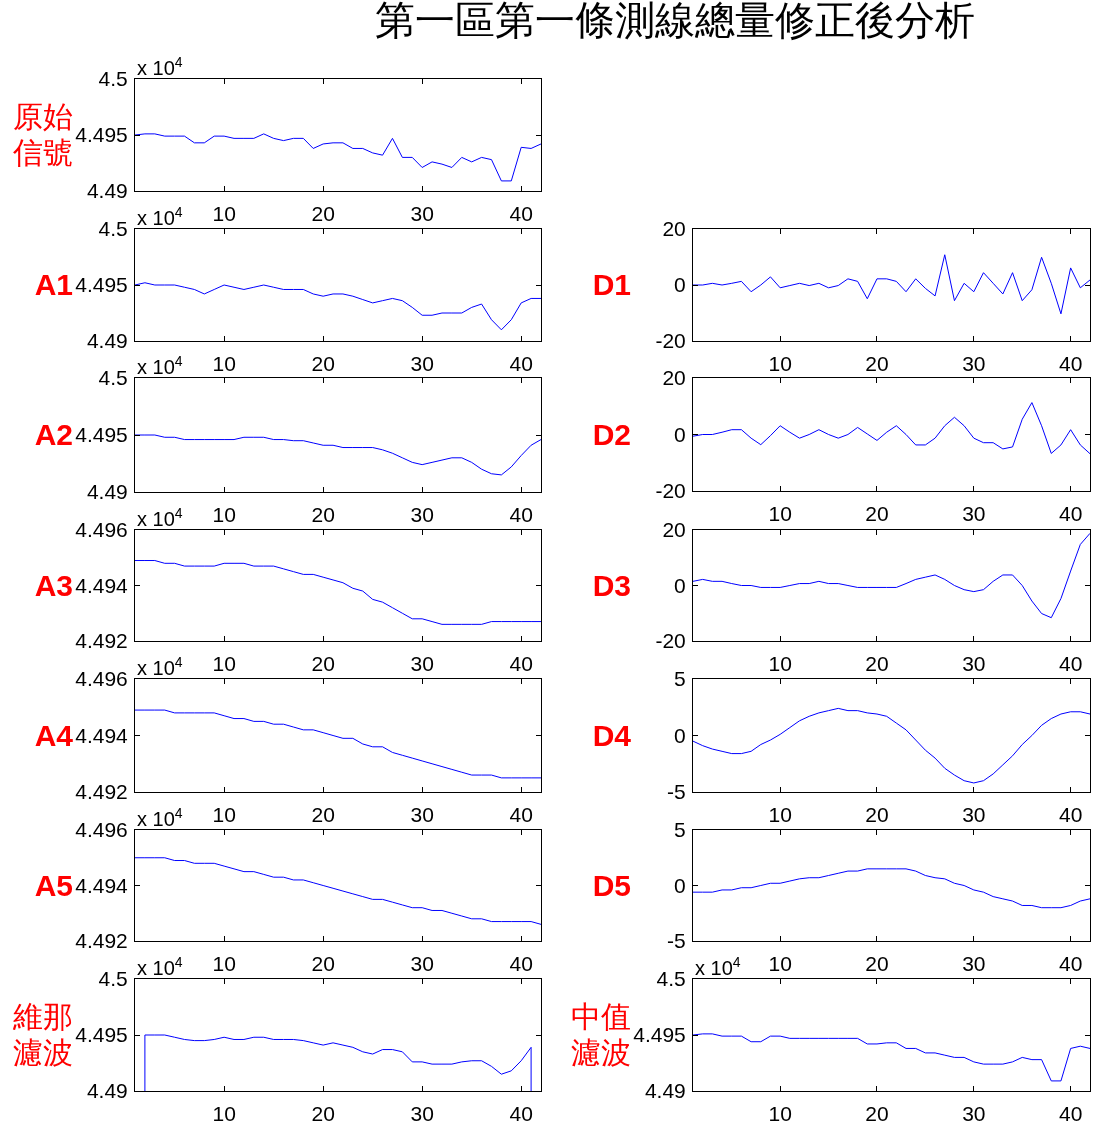 Image resolution: width=1097 pixels, height=1129 pixels. What do you see at coordinates (42, 1035) in the screenshot?
I see `y-axis-title: 維那濾波` at bounding box center [42, 1035].